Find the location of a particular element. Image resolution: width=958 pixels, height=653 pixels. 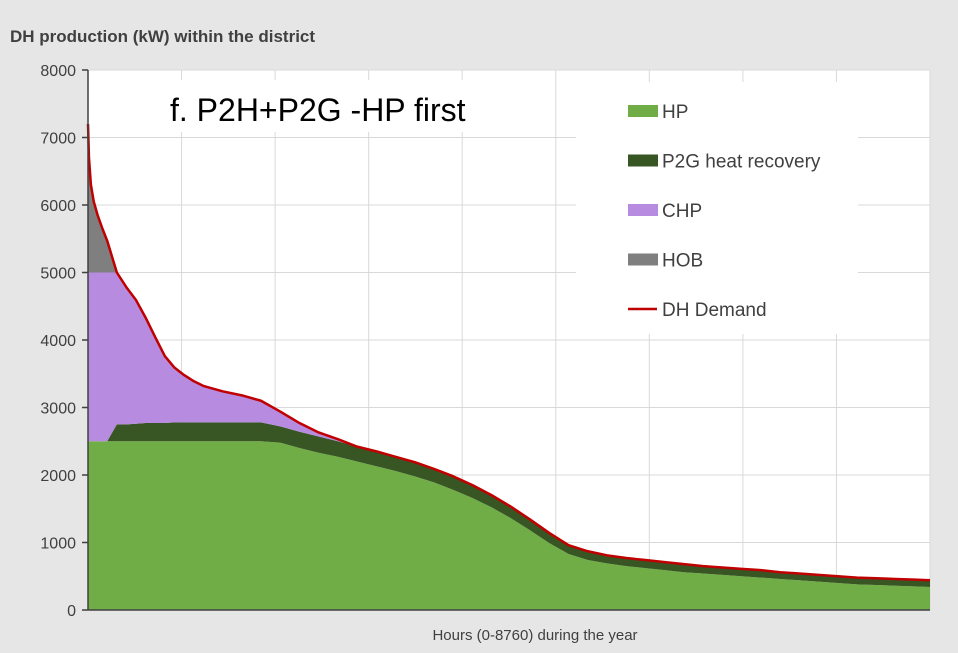

chart-title: DH production (kW) within the district is located at coordinates (162, 36).